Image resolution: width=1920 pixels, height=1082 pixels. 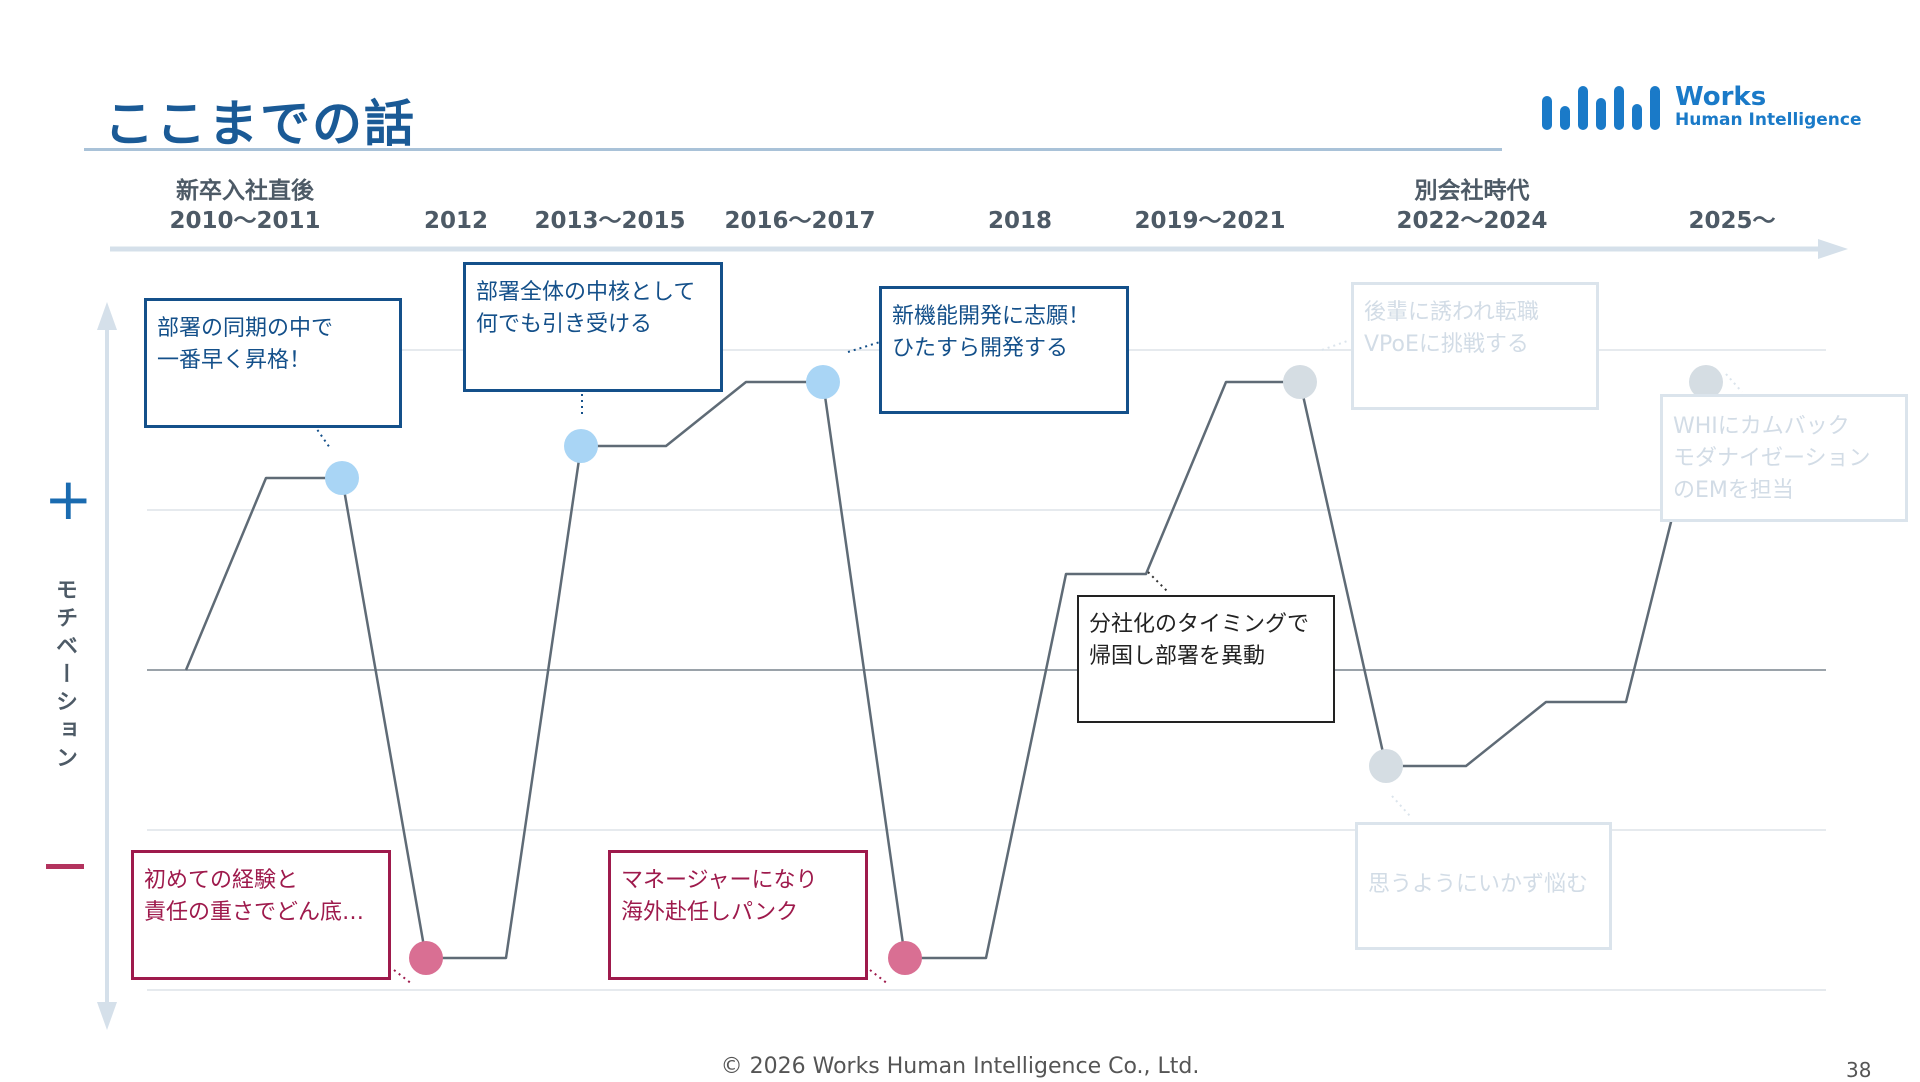 I want to click on callout-box: 思うようにいかず悩む, so click(x=1483, y=886).